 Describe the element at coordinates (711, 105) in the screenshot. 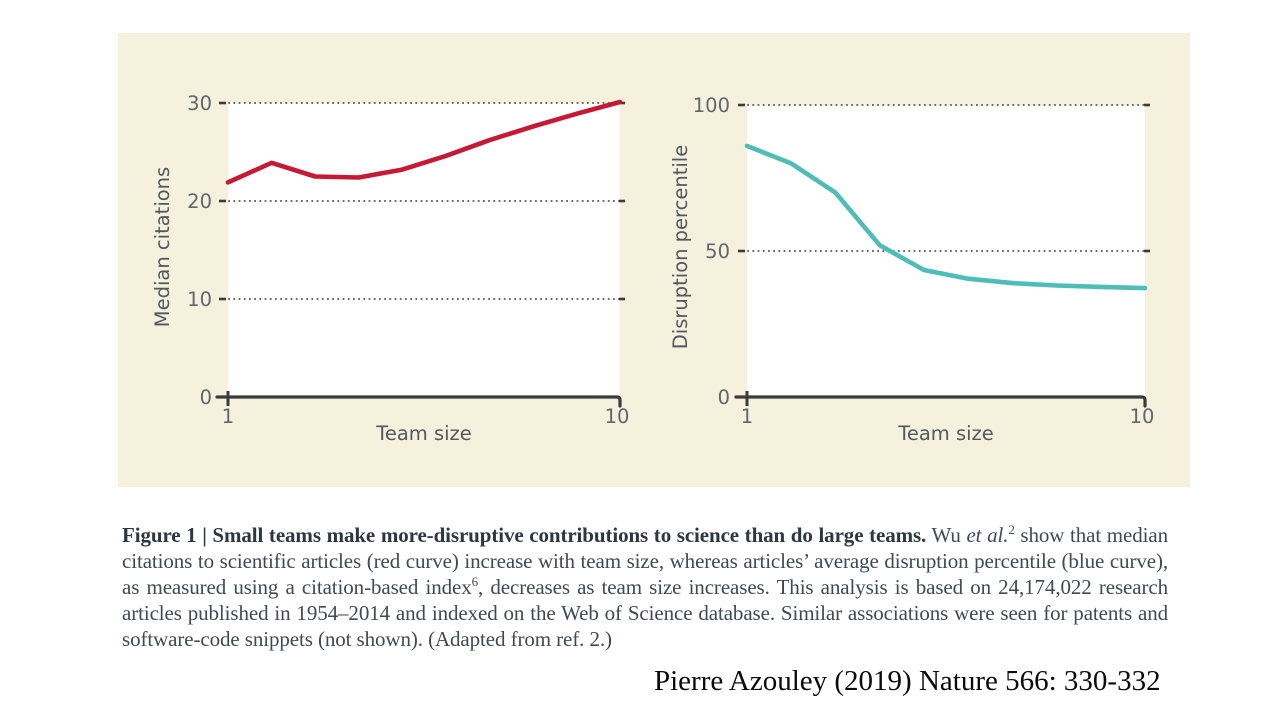

I see `y-tick-label-100: 100` at that location.